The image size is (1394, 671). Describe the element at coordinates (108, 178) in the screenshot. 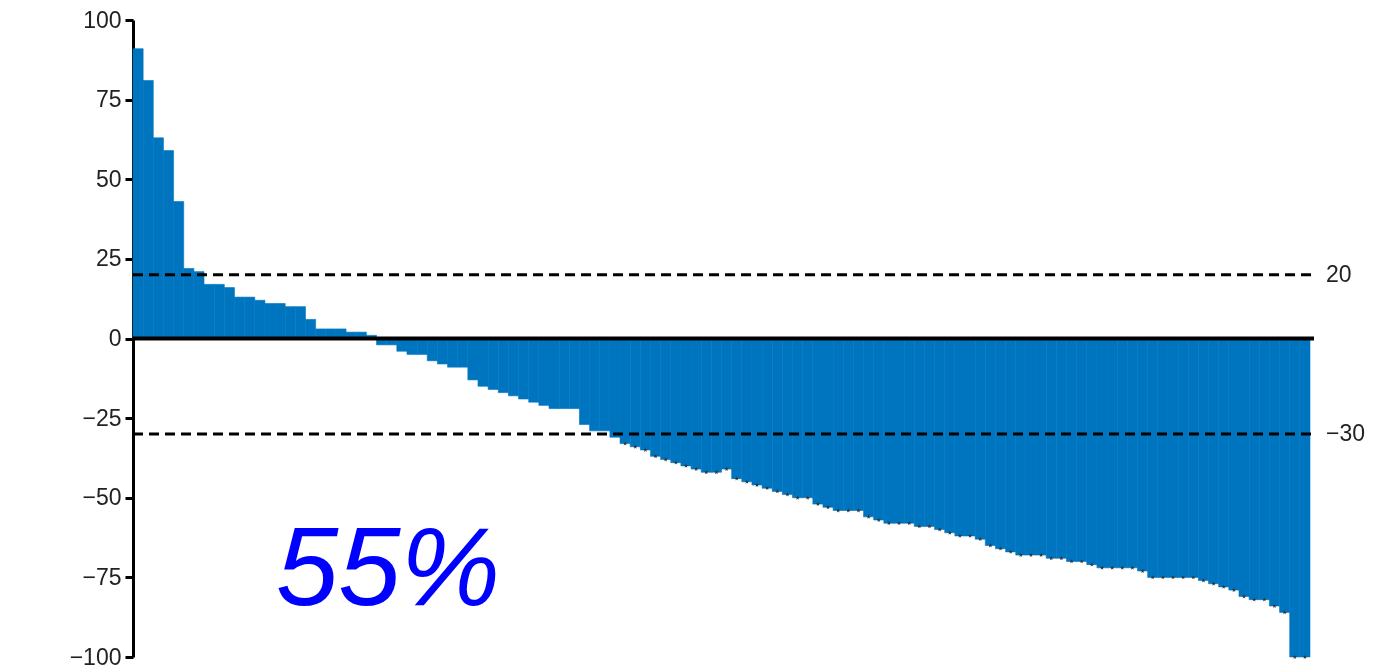

I see `y-tick-label: 50` at that location.